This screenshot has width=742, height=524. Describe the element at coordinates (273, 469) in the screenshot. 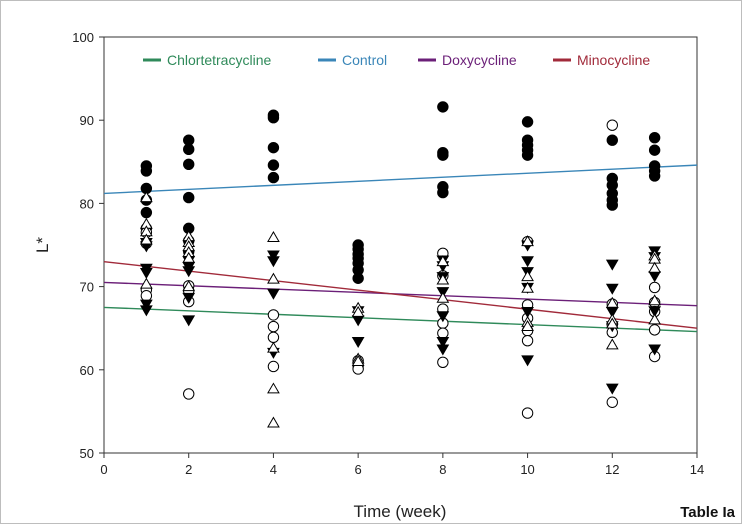

I see `x-tick-label: 4` at that location.